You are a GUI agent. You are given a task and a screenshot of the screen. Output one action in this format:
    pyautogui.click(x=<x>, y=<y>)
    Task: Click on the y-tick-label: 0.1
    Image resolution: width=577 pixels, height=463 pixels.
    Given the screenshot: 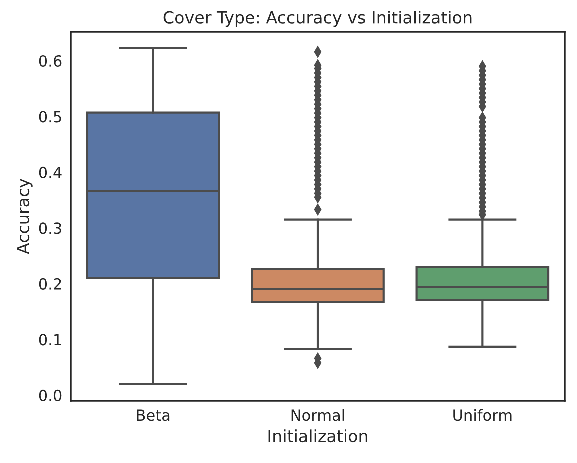 What is the action you would take?
    pyautogui.click(x=50, y=340)
    